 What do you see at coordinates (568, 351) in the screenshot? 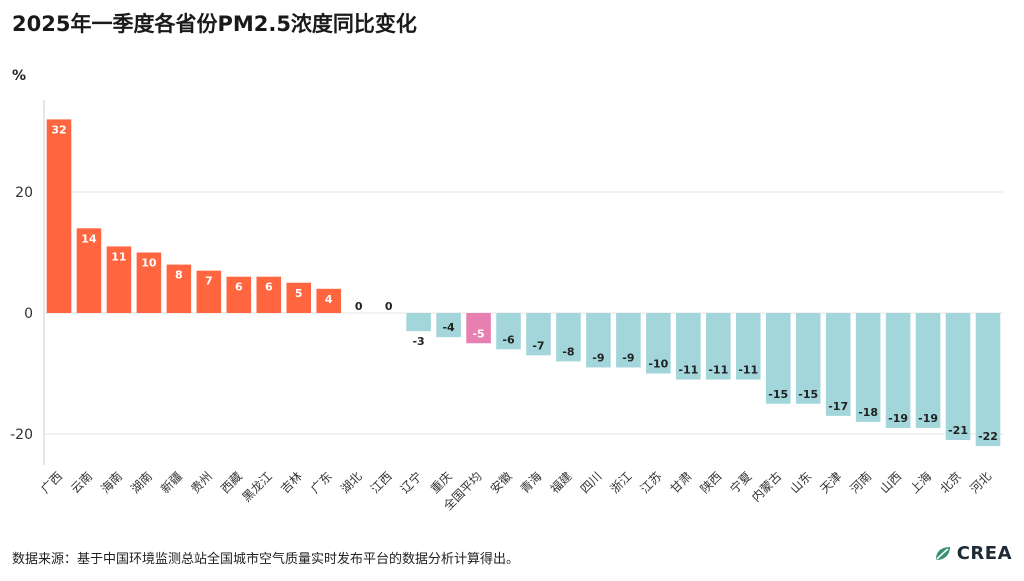
I see `bar-value-label: -8` at bounding box center [568, 351].